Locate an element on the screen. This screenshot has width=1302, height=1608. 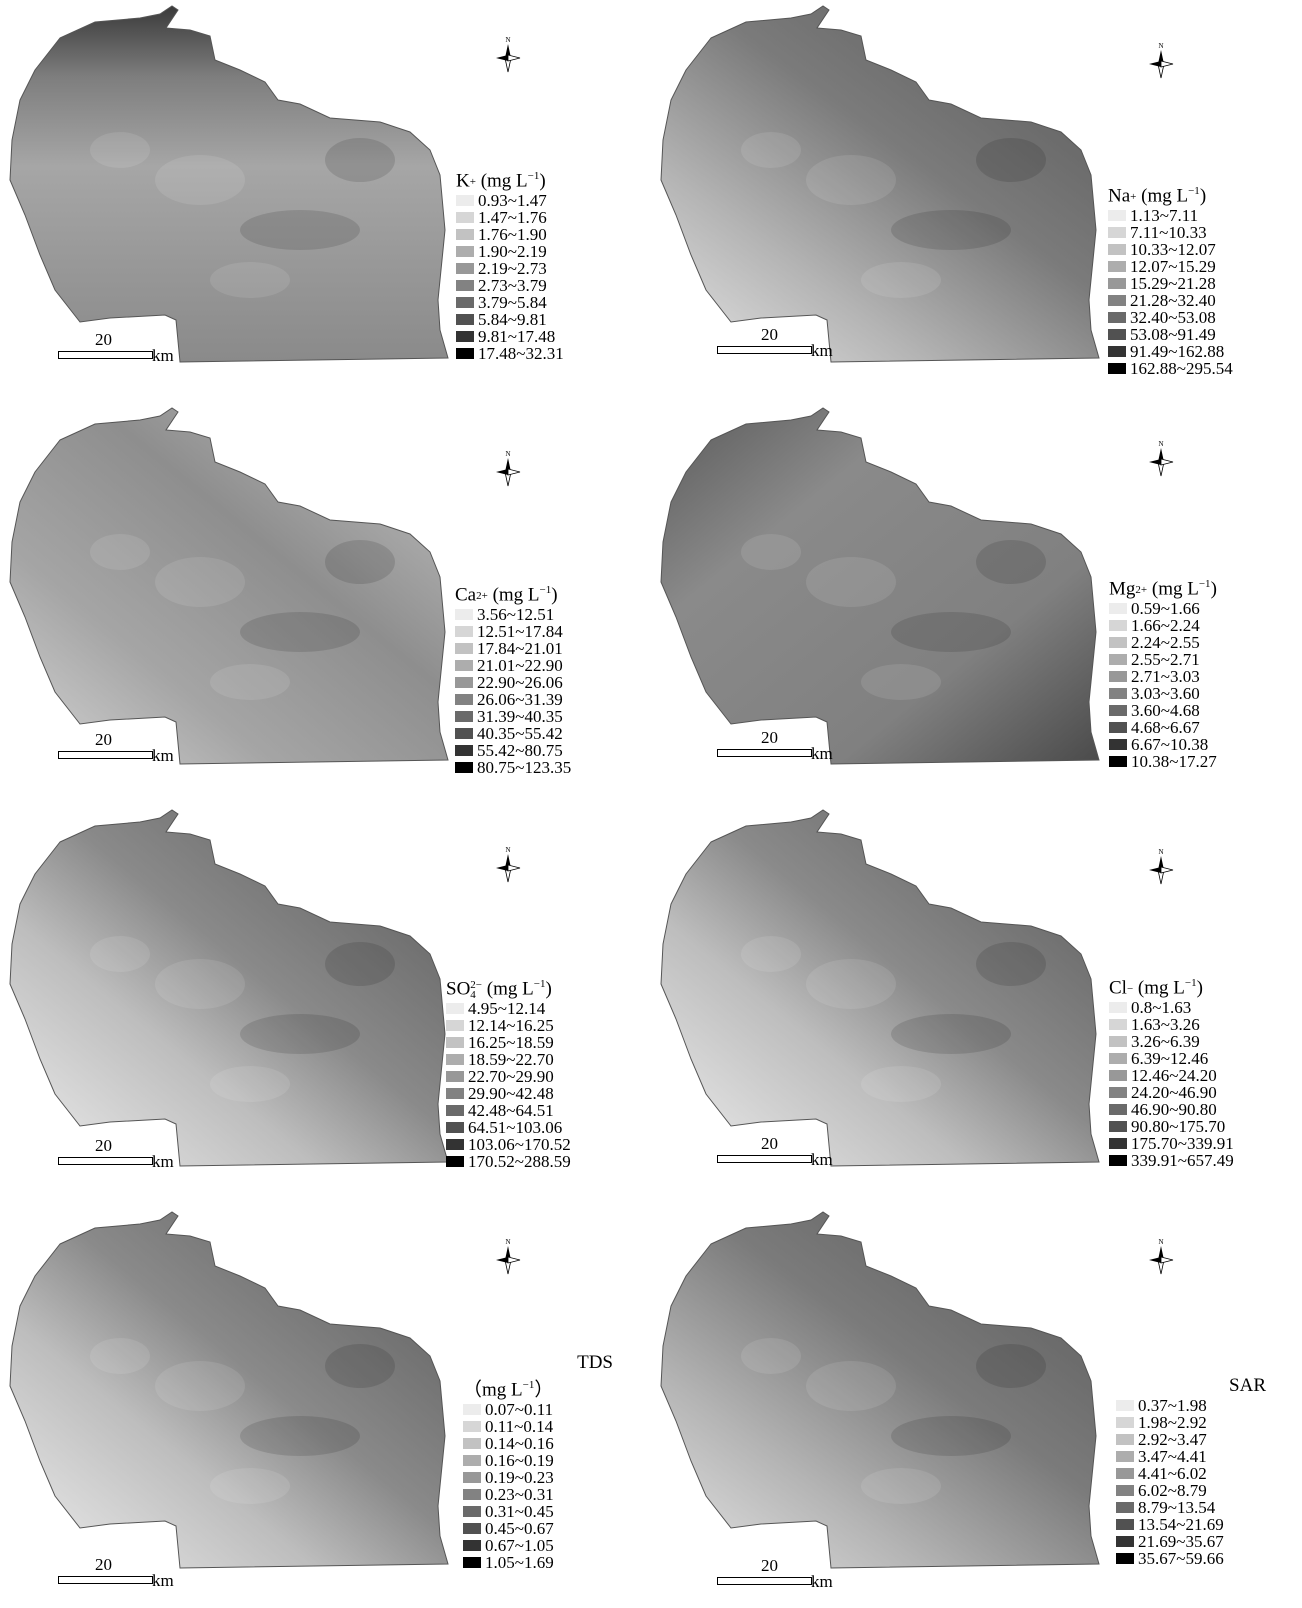
legend-range: 12.07~15.29 is located at coordinates (1173, 266).